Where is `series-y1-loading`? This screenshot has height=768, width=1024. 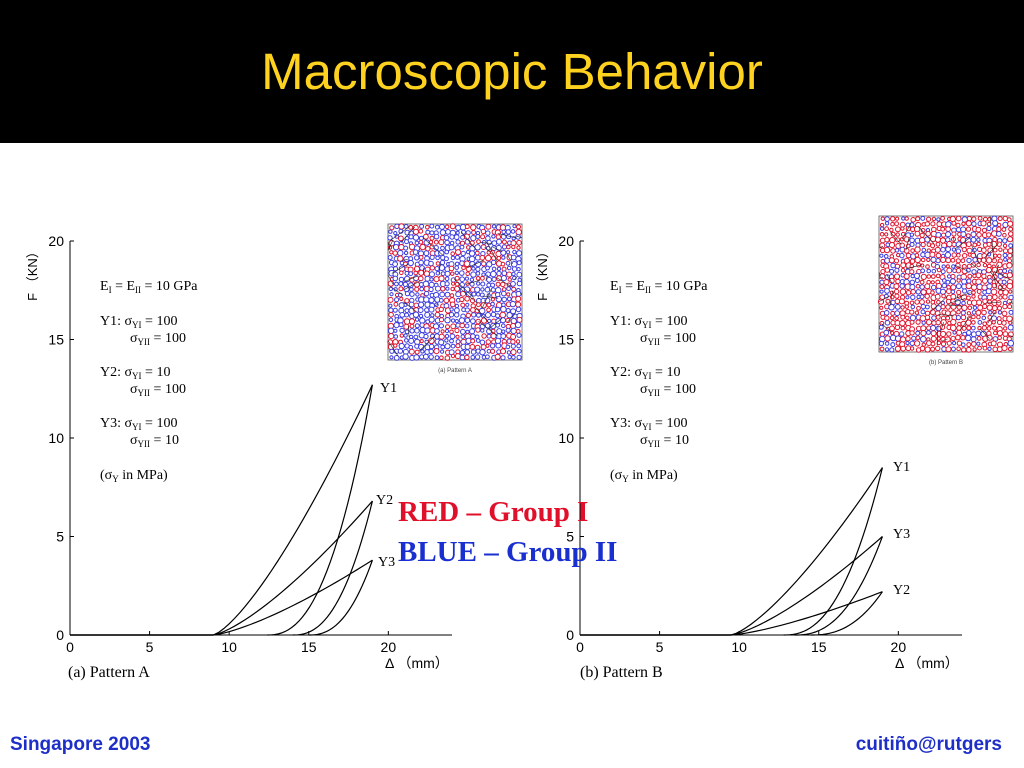 series-y1-loading is located at coordinates (731, 551).